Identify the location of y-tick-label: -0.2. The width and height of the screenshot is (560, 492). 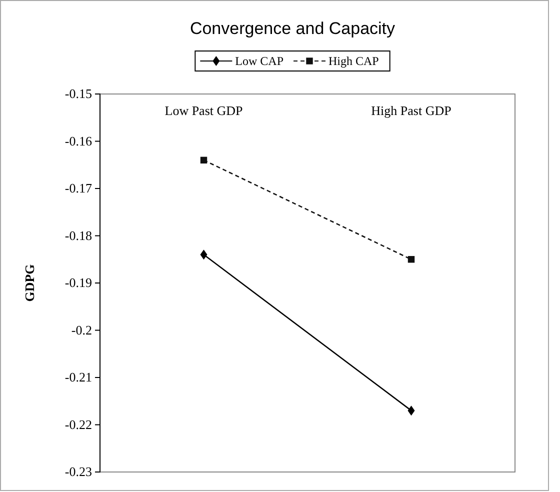
(81, 330).